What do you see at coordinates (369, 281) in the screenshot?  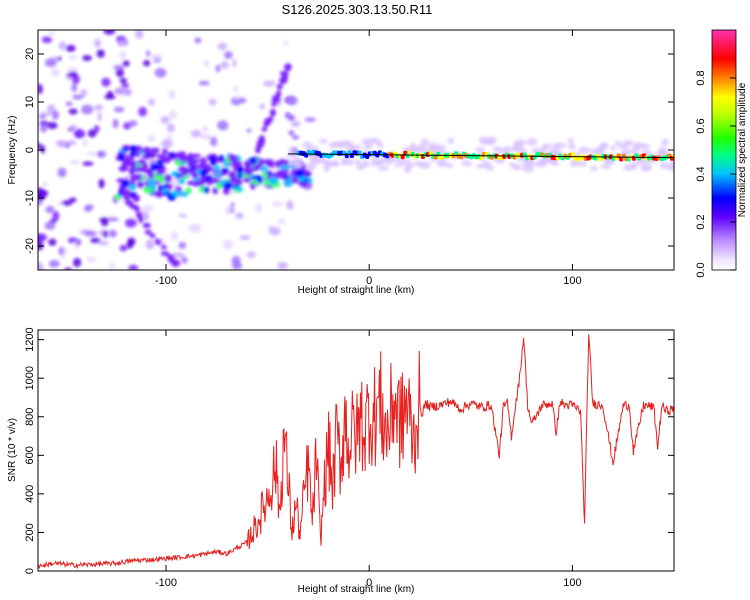 I see `spectrogram-x-tick-label: 0` at bounding box center [369, 281].